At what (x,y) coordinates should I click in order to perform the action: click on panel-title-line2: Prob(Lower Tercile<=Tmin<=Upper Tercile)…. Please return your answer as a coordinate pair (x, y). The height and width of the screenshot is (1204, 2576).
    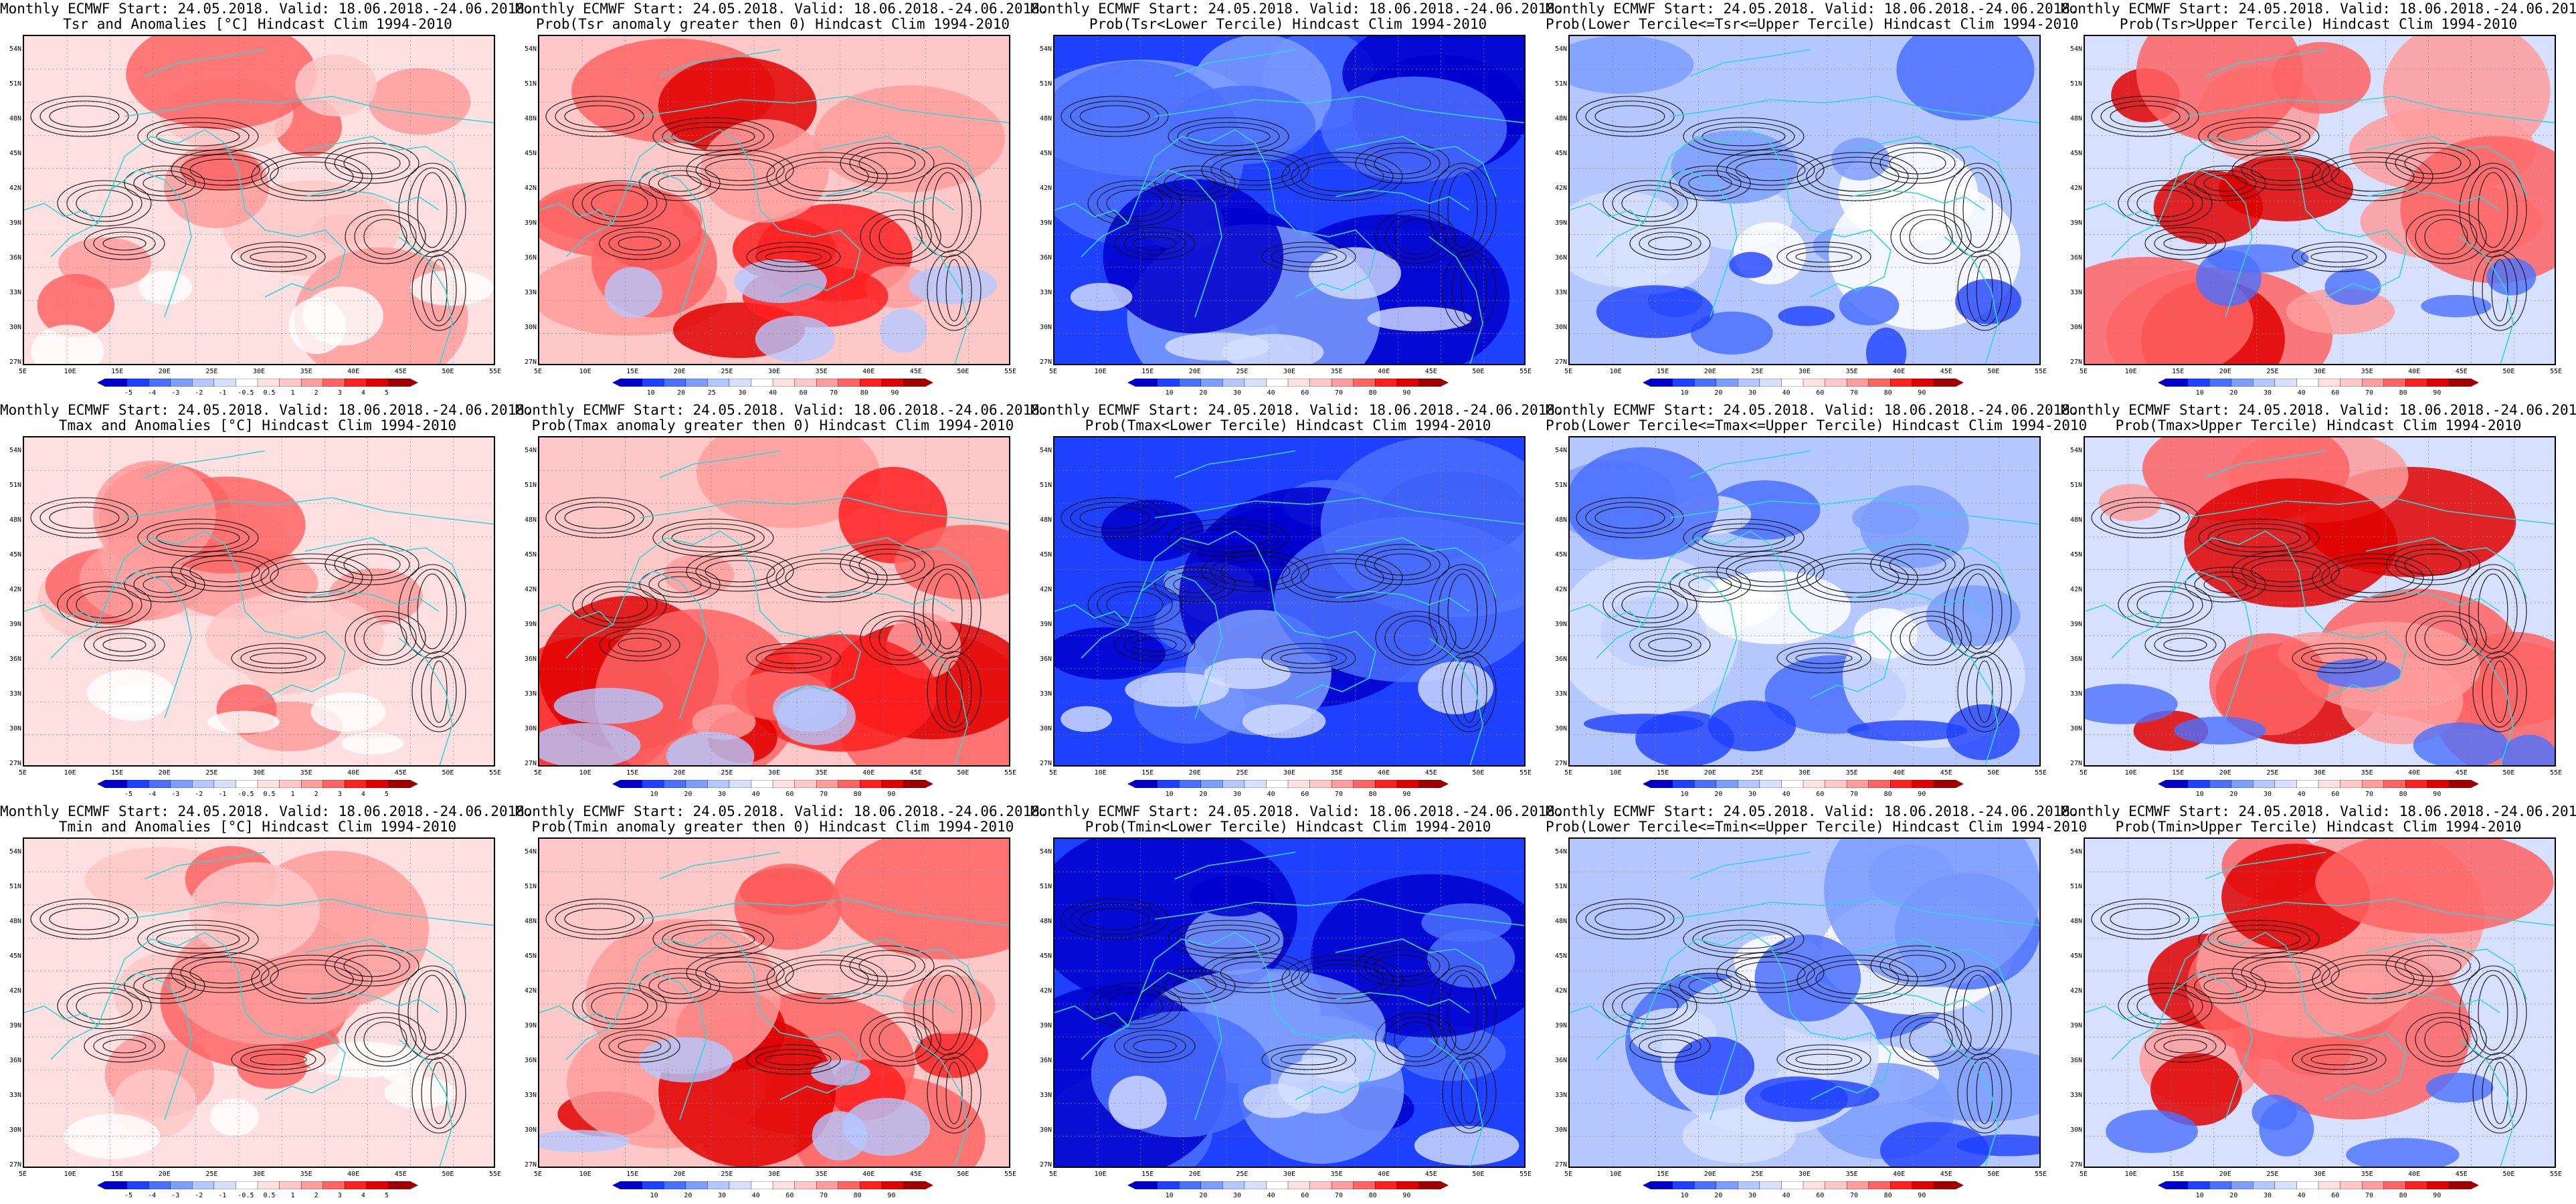
    Looking at the image, I should click on (1817, 827).